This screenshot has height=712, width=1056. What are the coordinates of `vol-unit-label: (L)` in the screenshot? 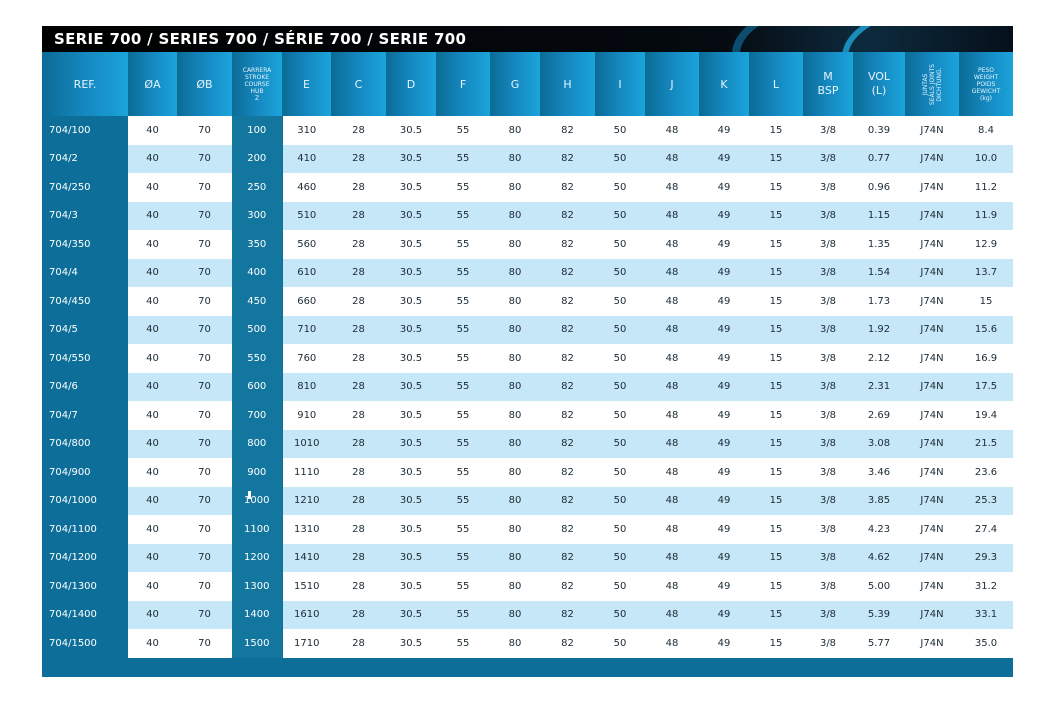 It's located at (879, 90).